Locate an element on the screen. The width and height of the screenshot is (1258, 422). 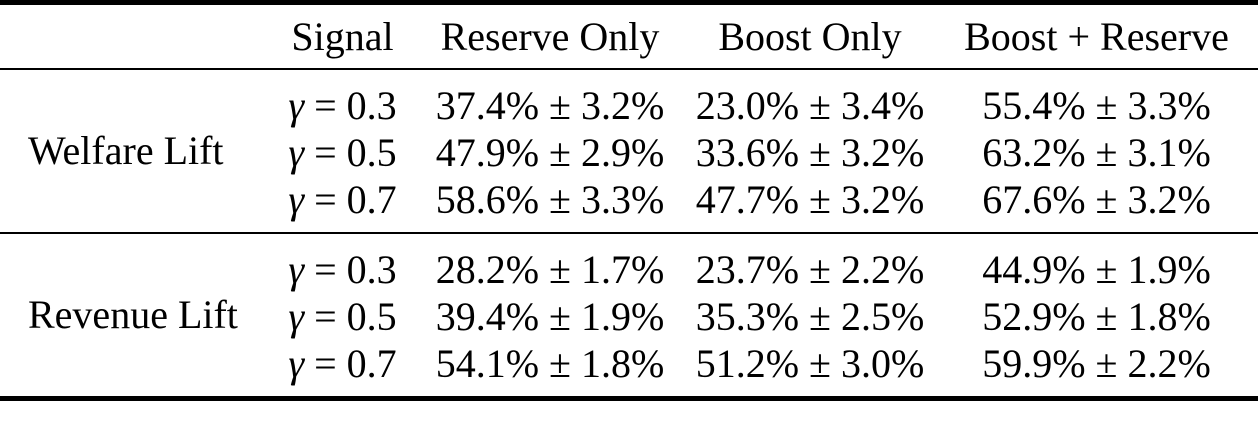
value-cell-boost-reserve: 59.9% ± 2.2% is located at coordinates (1096, 363).